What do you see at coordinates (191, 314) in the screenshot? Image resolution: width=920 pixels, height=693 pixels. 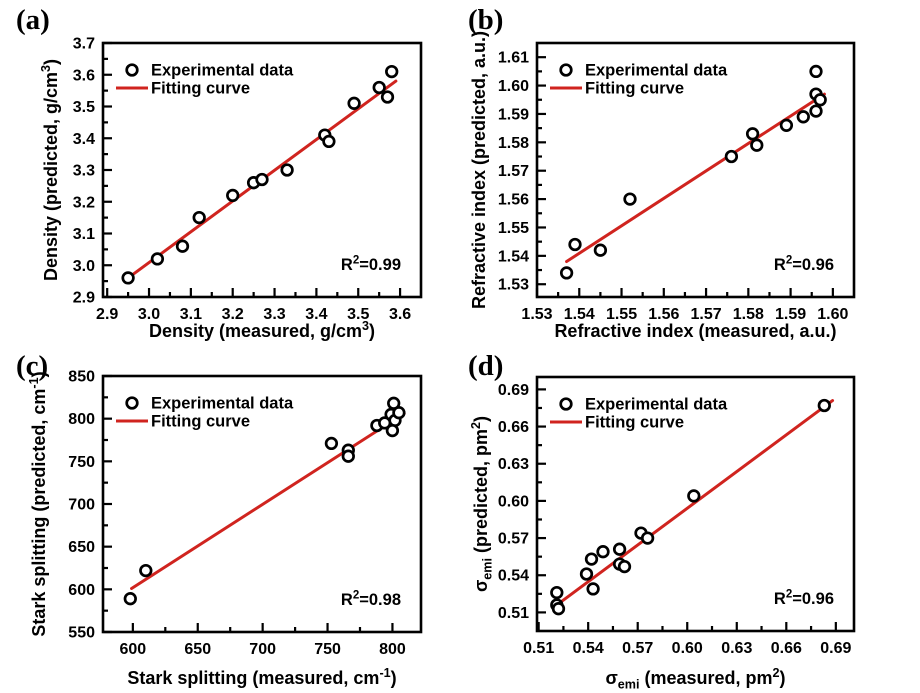 I see `x-tick-label: 3.1` at bounding box center [191, 314].